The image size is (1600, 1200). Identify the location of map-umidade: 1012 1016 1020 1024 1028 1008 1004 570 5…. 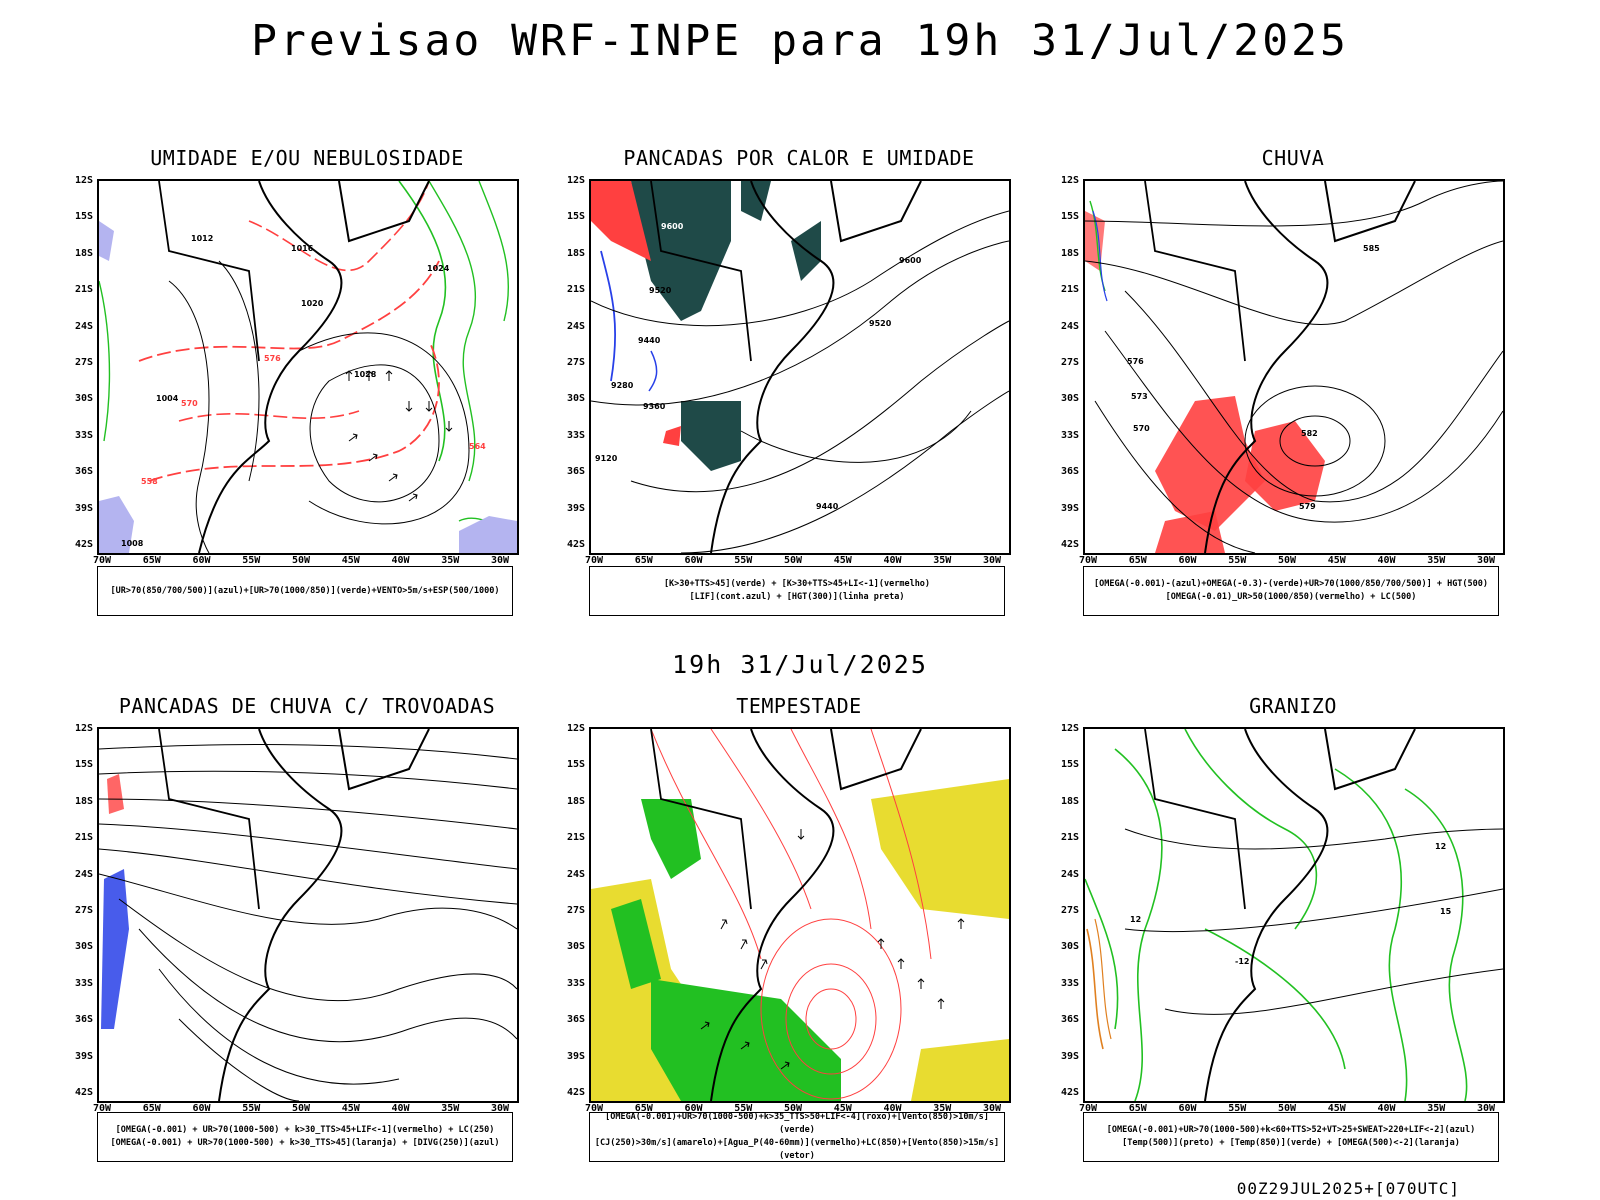
(308, 367).